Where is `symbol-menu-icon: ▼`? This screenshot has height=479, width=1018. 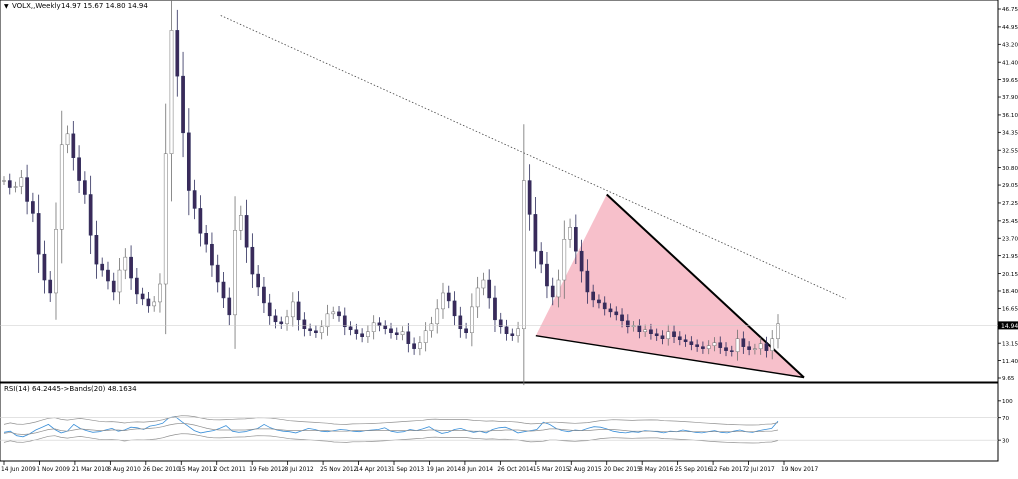 symbol-menu-icon: ▼ is located at coordinates (6, 6).